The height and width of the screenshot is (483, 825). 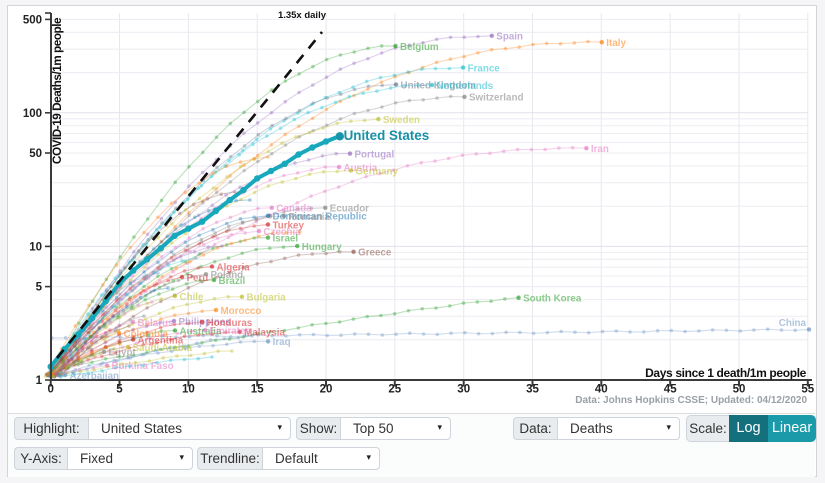 I want to click on svg-text: Germany, so click(x=377, y=171).